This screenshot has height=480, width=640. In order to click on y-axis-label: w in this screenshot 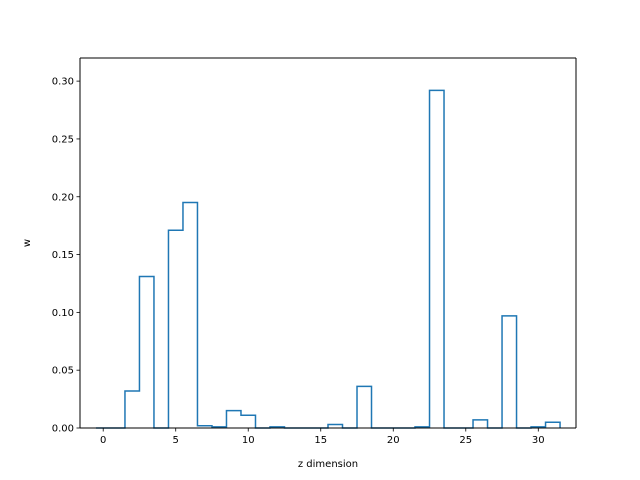, I will do `click(27, 243)`.